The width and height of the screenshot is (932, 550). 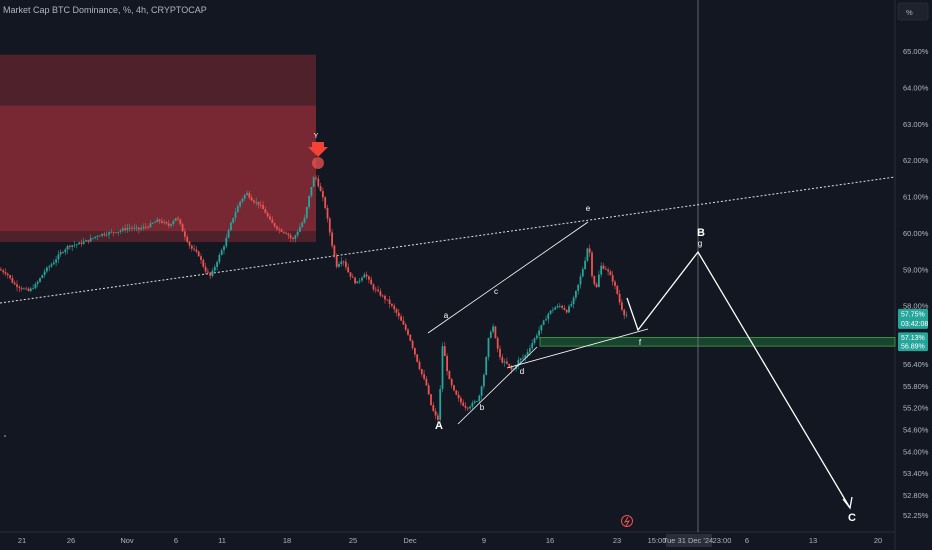 What do you see at coordinates (738, 379) in the screenshot?
I see `projection-path` at bounding box center [738, 379].